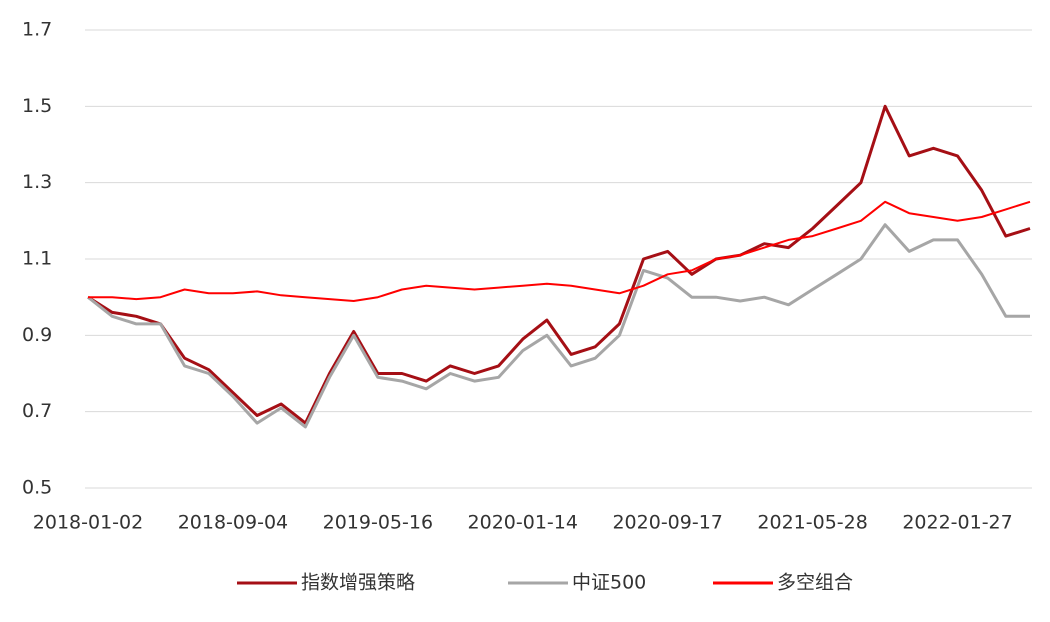 This screenshot has width=1050, height=622. Describe the element at coordinates (378, 523) in the screenshot. I see `x-tick-label: 2019-05-16` at that location.